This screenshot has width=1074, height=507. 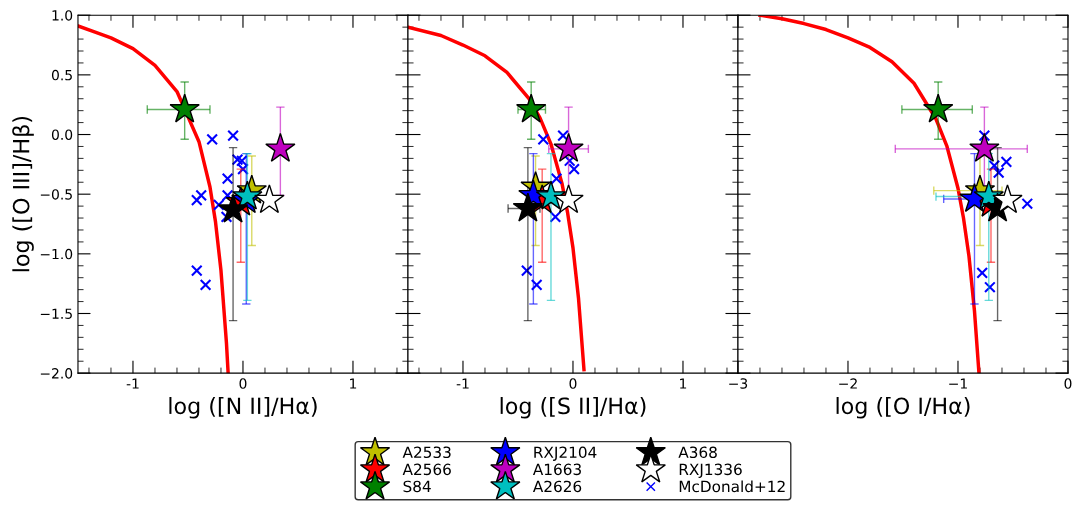 What do you see at coordinates (557, 486) in the screenshot?
I see `legend-label: A2626` at bounding box center [557, 486].